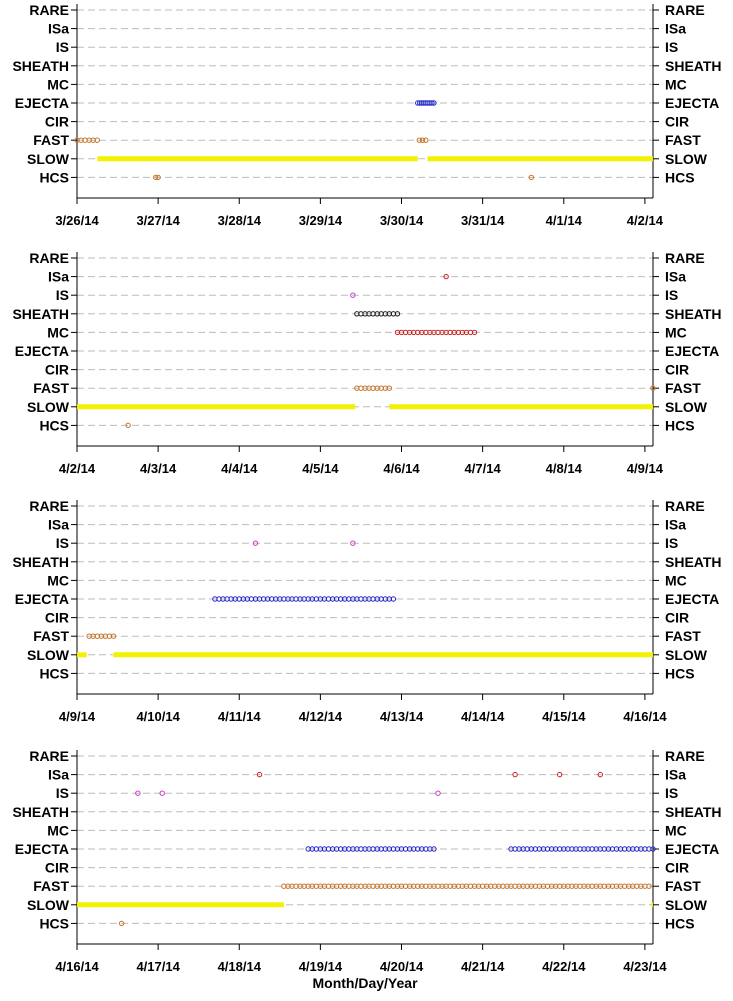 Image resolution: width=733 pixels, height=1001 pixels. I want to click on x-tick-label: 3/28/14, so click(240, 220).